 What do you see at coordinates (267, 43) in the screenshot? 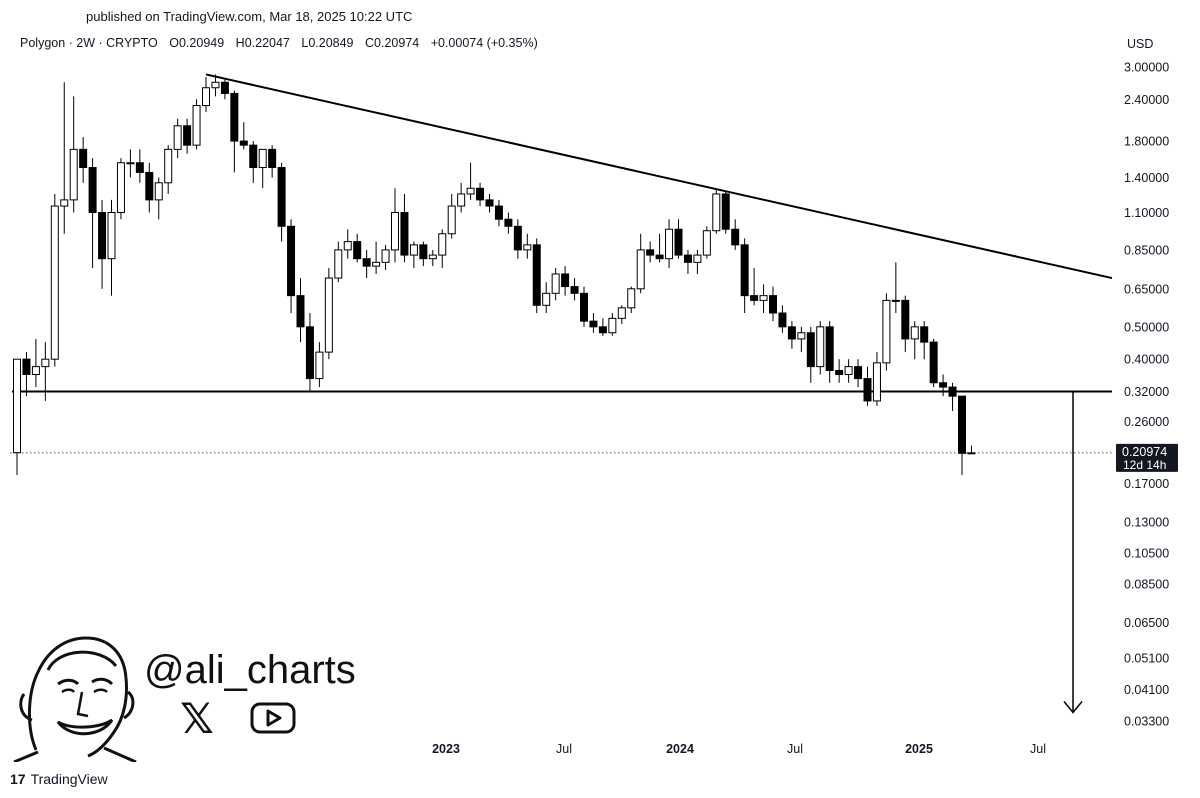
I see `legend-high: 0.22047` at bounding box center [267, 43].